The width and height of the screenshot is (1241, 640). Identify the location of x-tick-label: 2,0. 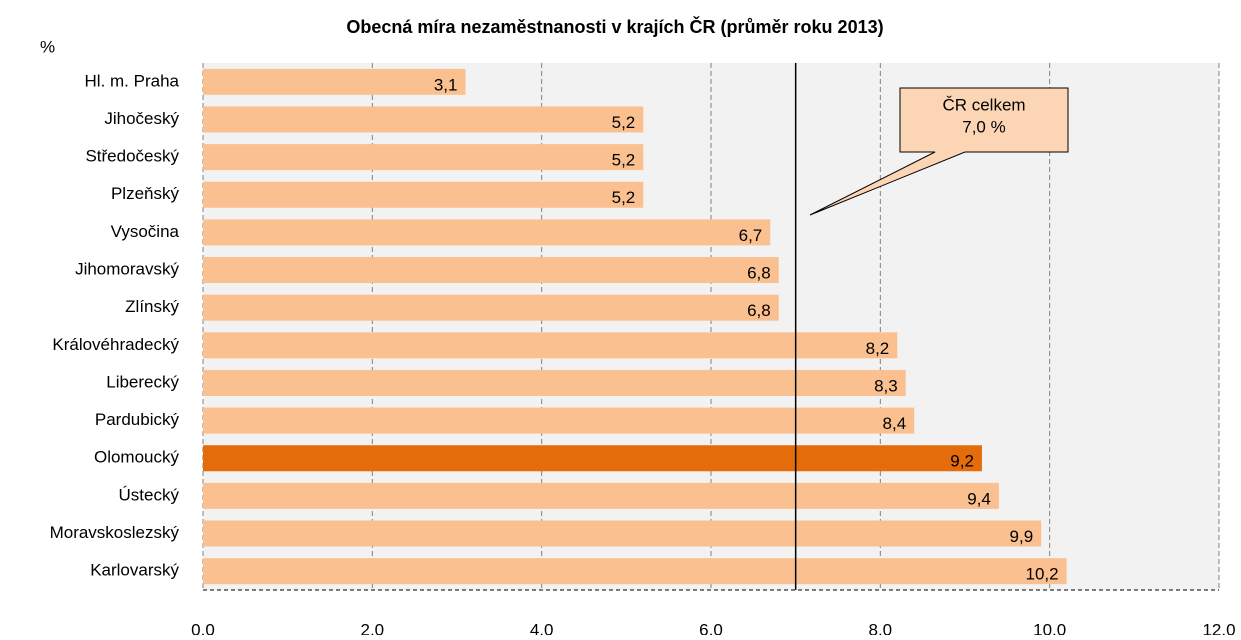
(373, 627).